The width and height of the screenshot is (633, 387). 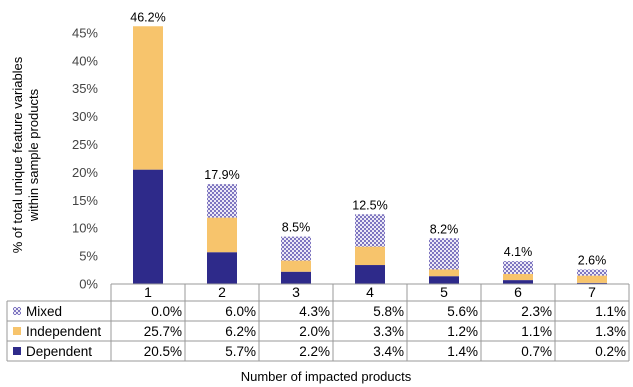 What do you see at coordinates (85, 116) in the screenshot?
I see `y-tick-label: 30%` at bounding box center [85, 116].